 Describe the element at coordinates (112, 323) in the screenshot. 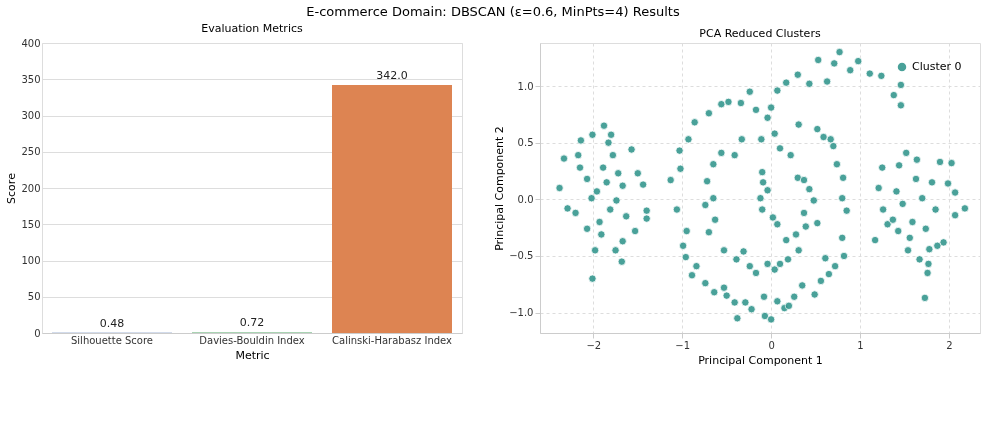

I see `data-label: 0.48` at that location.